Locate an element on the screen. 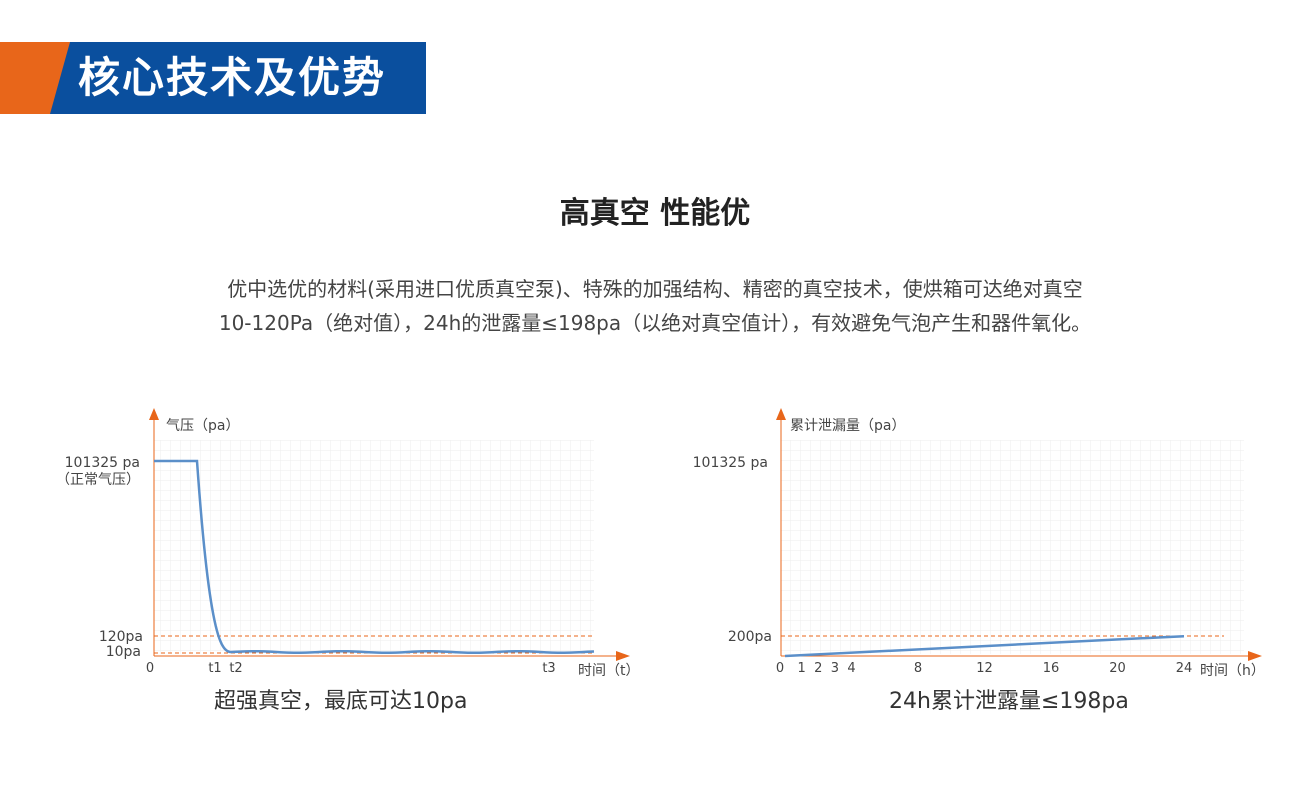 The image size is (1310, 795). section-banner: 核心技术及优势 is located at coordinates (215, 78).